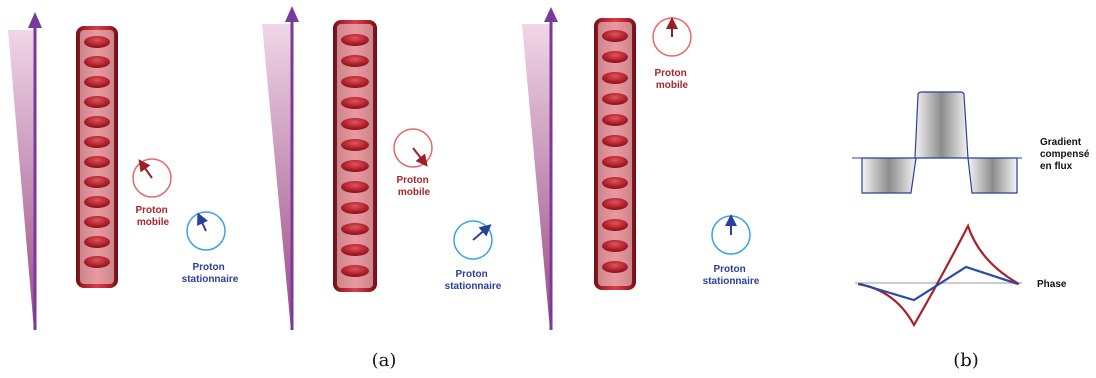 The width and height of the screenshot is (1096, 378). Describe the element at coordinates (939, 283) in the screenshot. I see `phase-curve-stationary` at that location.